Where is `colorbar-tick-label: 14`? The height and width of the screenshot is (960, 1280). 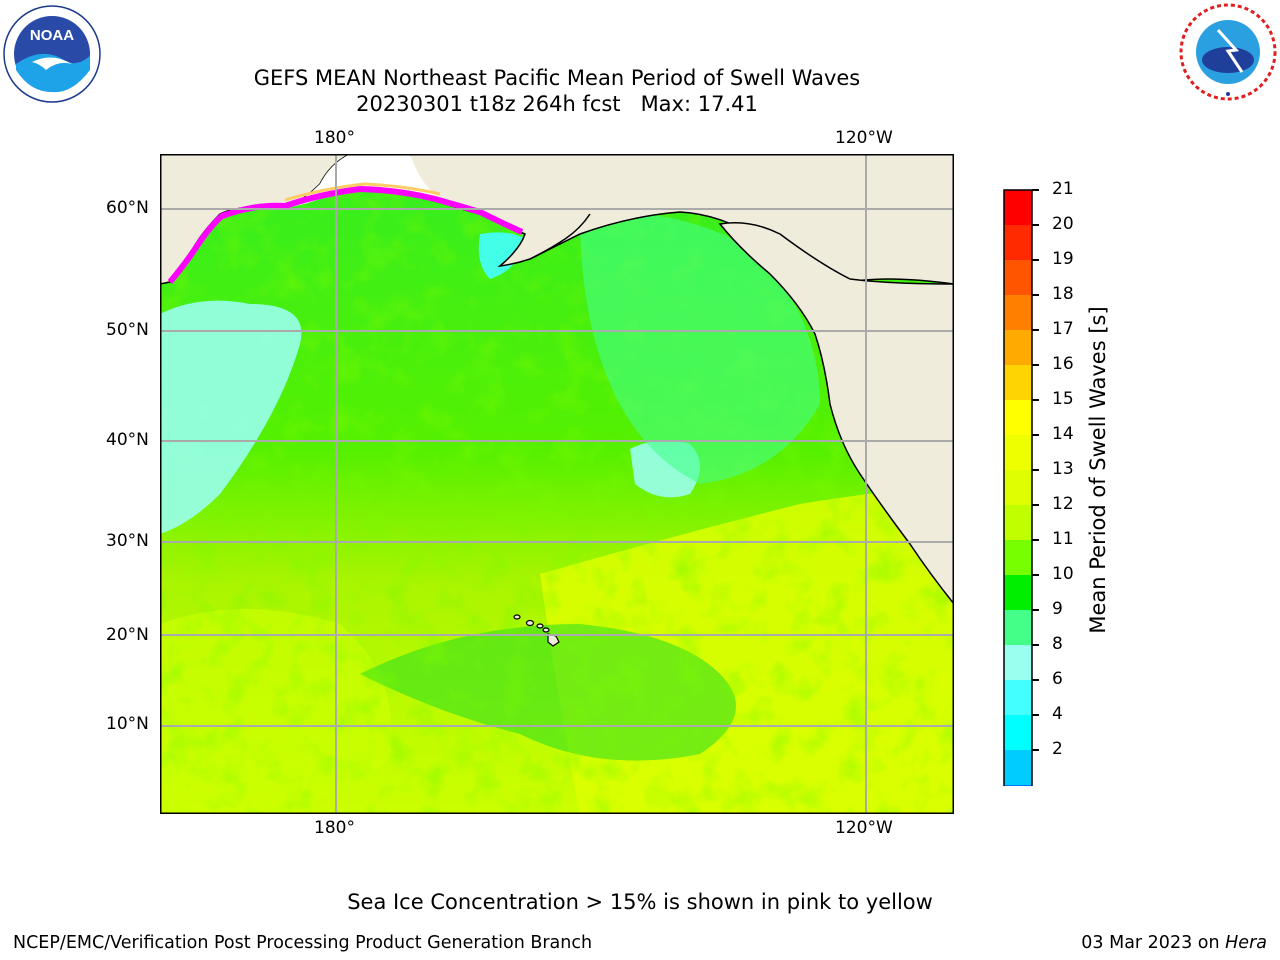
colorbar-tick-label: 14 is located at coordinates (1063, 434).